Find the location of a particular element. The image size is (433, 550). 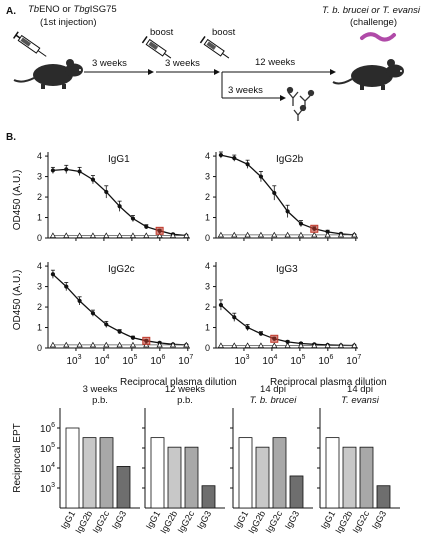

panel-b-label: B. is located at coordinates (11, 137).